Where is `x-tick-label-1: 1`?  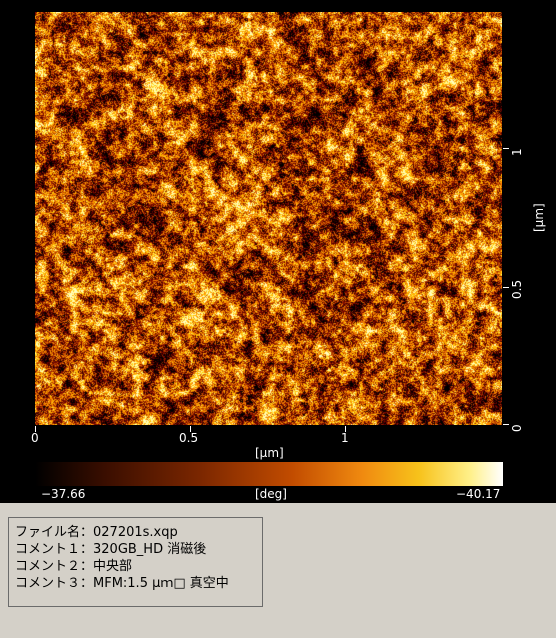
x-tick-label-1: 1 is located at coordinates (345, 438).